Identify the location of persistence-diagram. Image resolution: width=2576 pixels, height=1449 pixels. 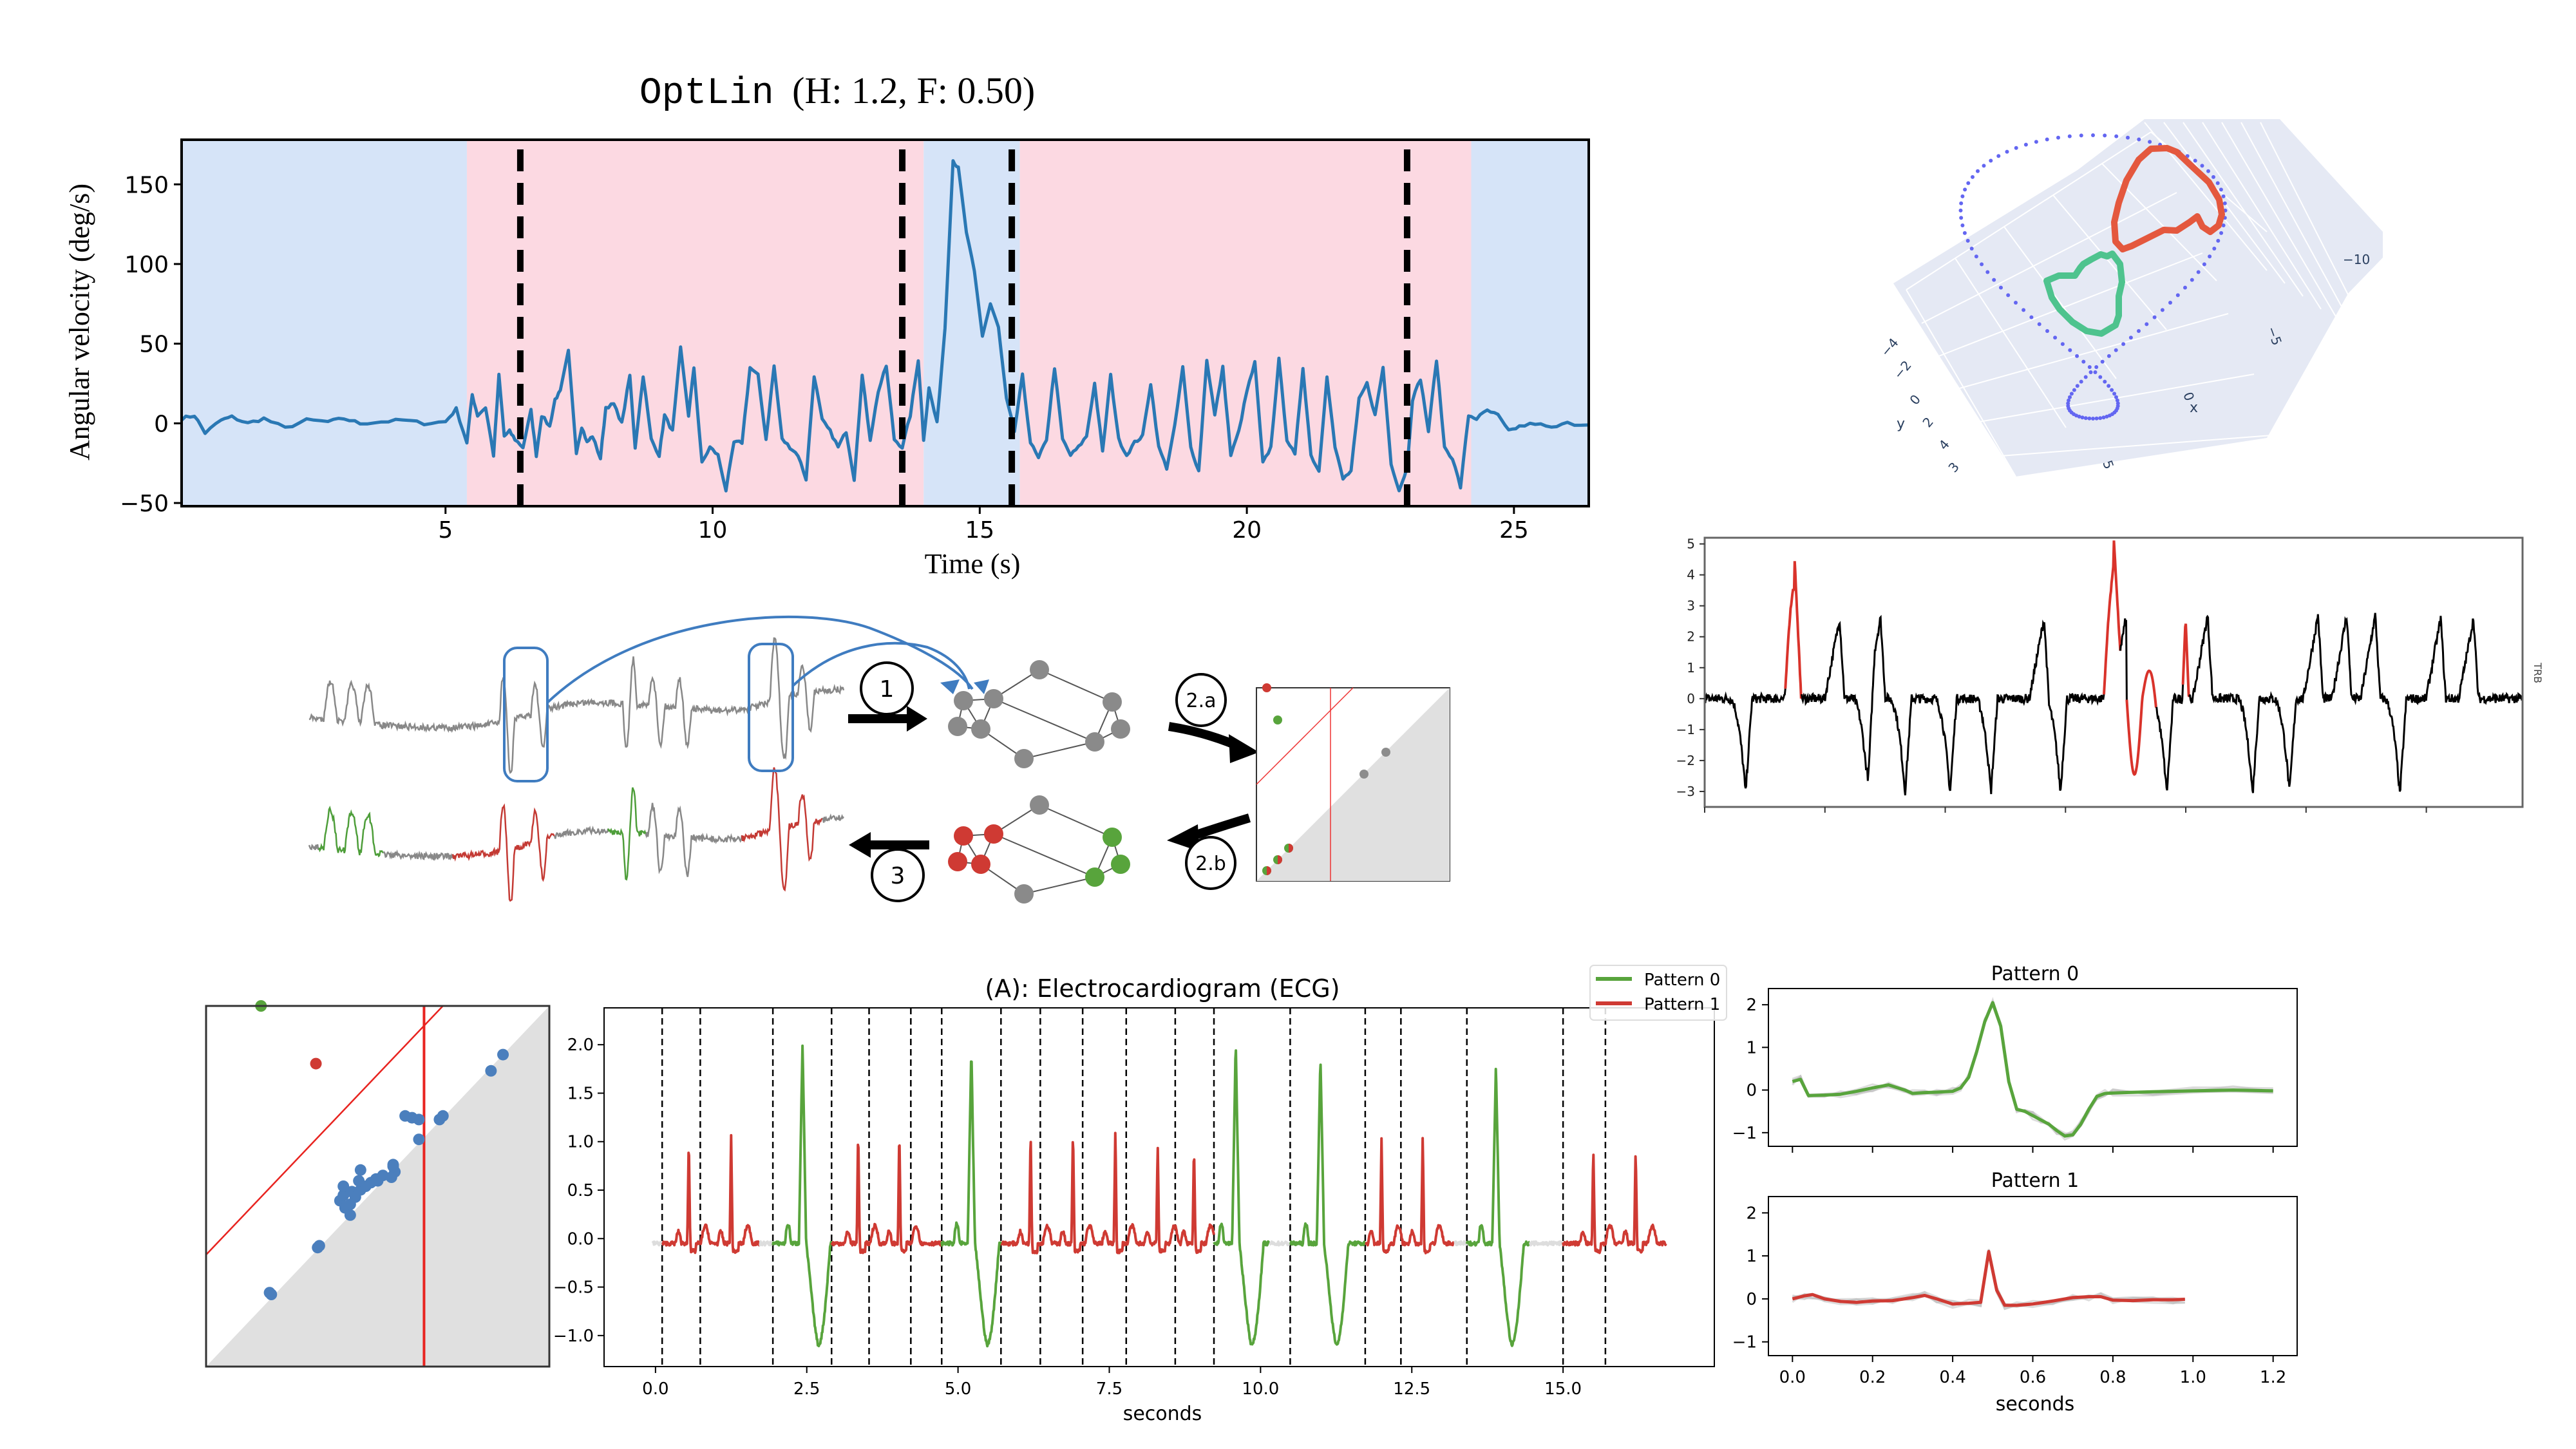
(378, 1184).